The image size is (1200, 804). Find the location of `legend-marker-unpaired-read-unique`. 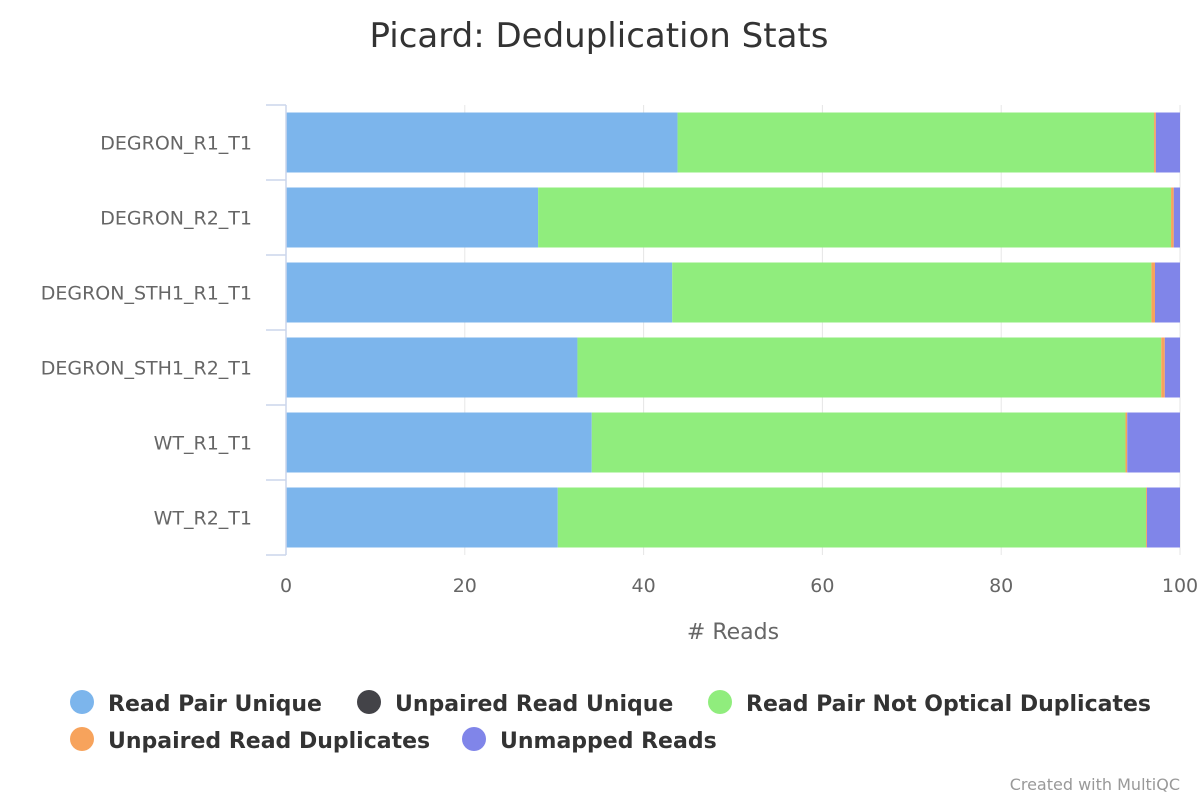

legend-marker-unpaired-read-unique is located at coordinates (369, 702).